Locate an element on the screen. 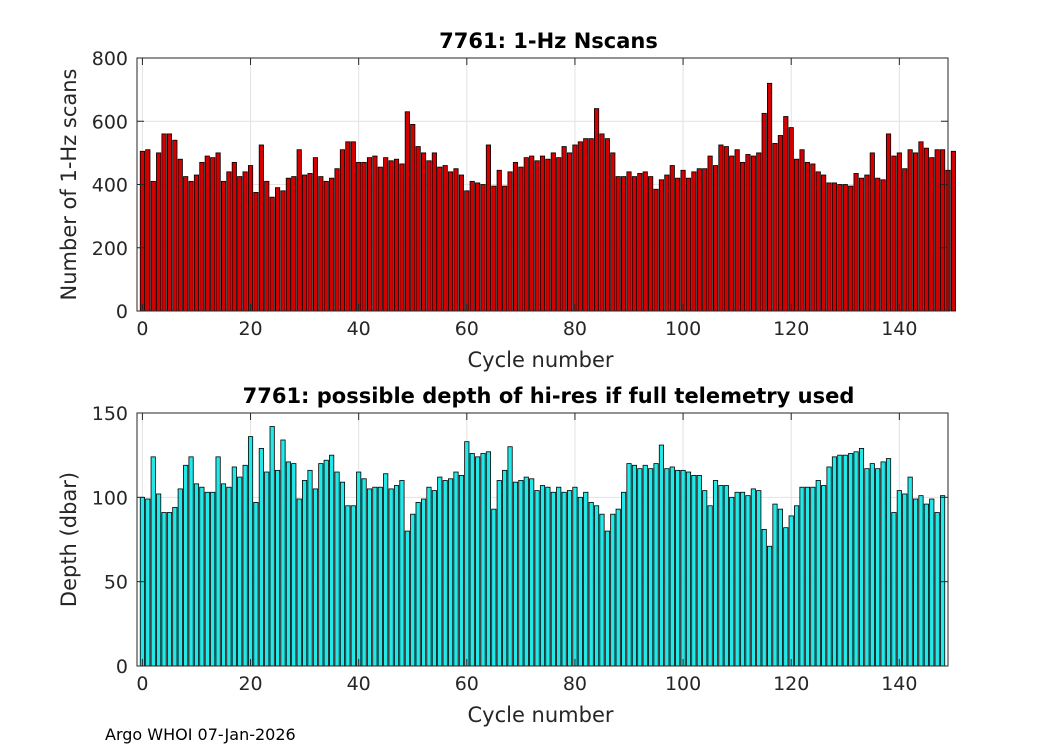  x-tick-label: 100 is located at coordinates (683, 329).